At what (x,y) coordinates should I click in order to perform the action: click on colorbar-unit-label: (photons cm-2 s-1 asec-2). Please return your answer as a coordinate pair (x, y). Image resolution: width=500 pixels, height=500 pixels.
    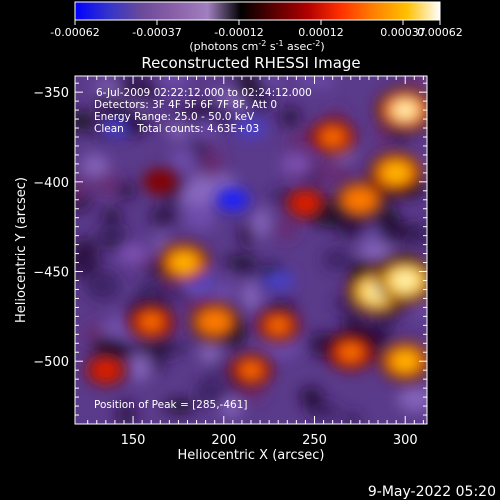
    Looking at the image, I should click on (256, 46).